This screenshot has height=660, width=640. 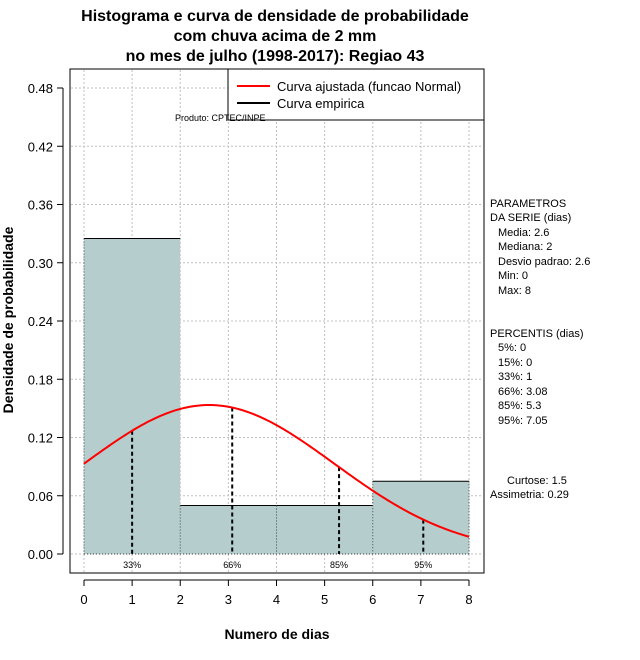 What do you see at coordinates (40, 321) in the screenshot?
I see `y-tick-label-4: 0.24` at bounding box center [40, 321].